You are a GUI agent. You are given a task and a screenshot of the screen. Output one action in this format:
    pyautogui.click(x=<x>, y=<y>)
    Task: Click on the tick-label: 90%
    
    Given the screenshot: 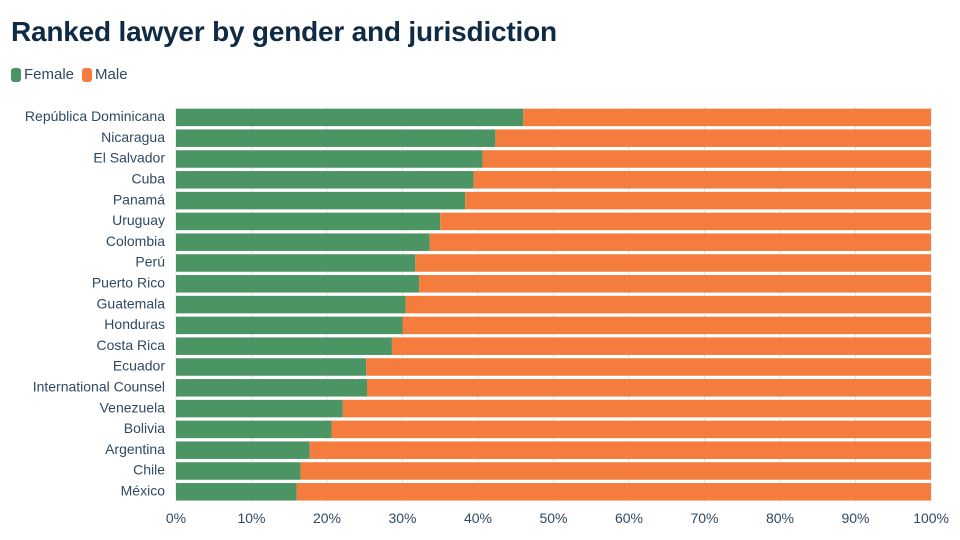 What is the action you would take?
    pyautogui.click(x=855, y=518)
    